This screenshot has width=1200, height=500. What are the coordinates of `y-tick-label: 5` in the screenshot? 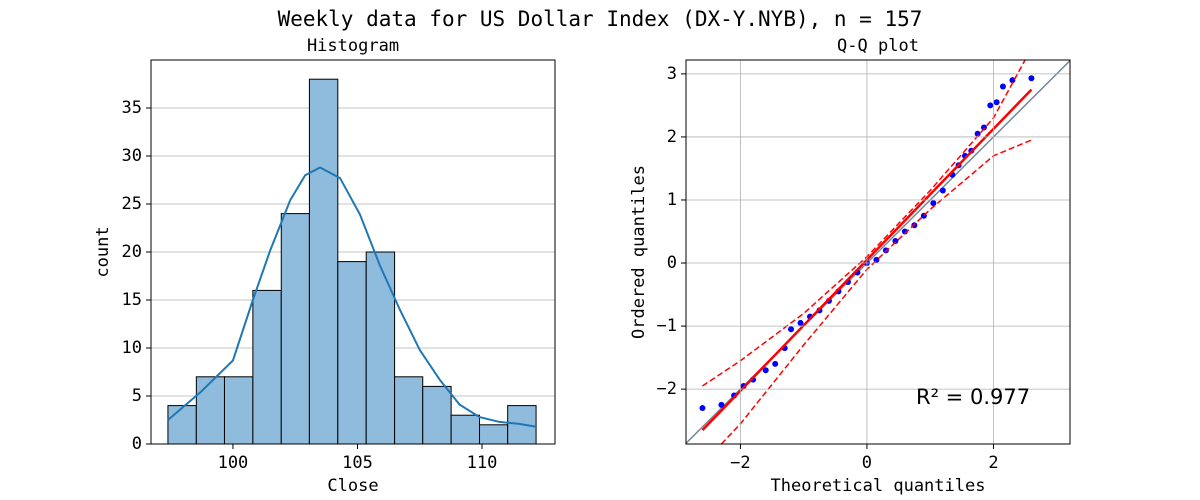 It's located at (137, 396).